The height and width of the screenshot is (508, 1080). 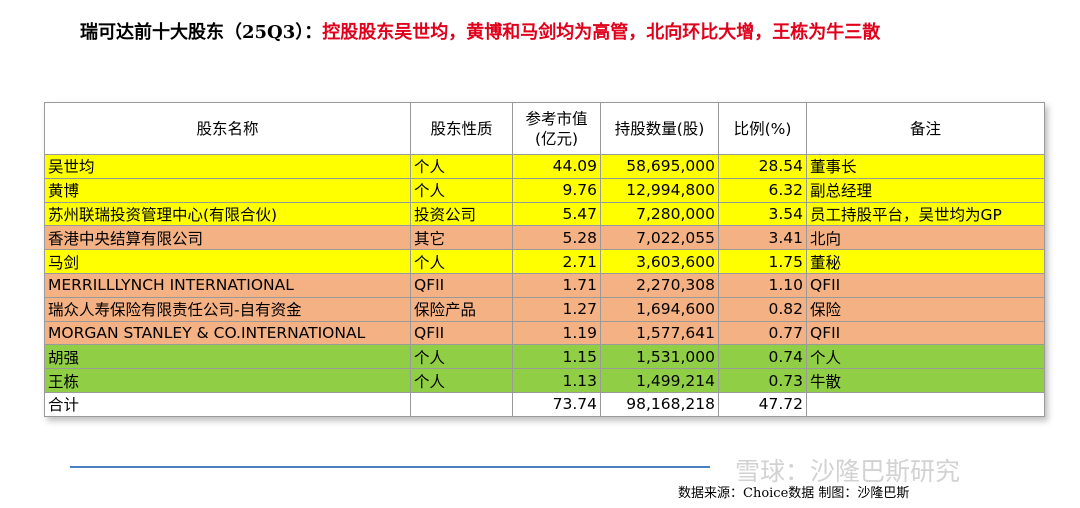 What do you see at coordinates (227, 238) in the screenshot?
I see `table-cell: 香港中央结算有限公司` at bounding box center [227, 238].